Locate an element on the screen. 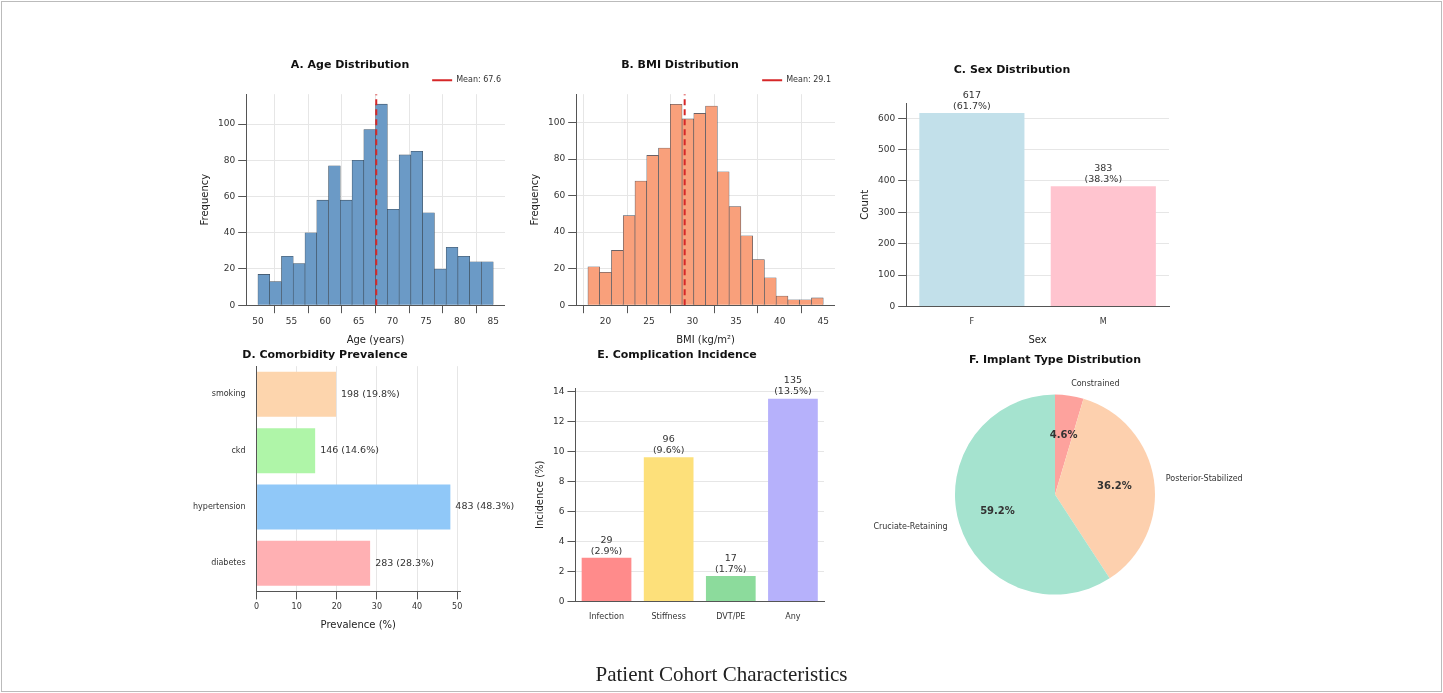 The height and width of the screenshot is (693, 1443). slice-label: Posterior-Stabilized is located at coordinates (1204, 478).